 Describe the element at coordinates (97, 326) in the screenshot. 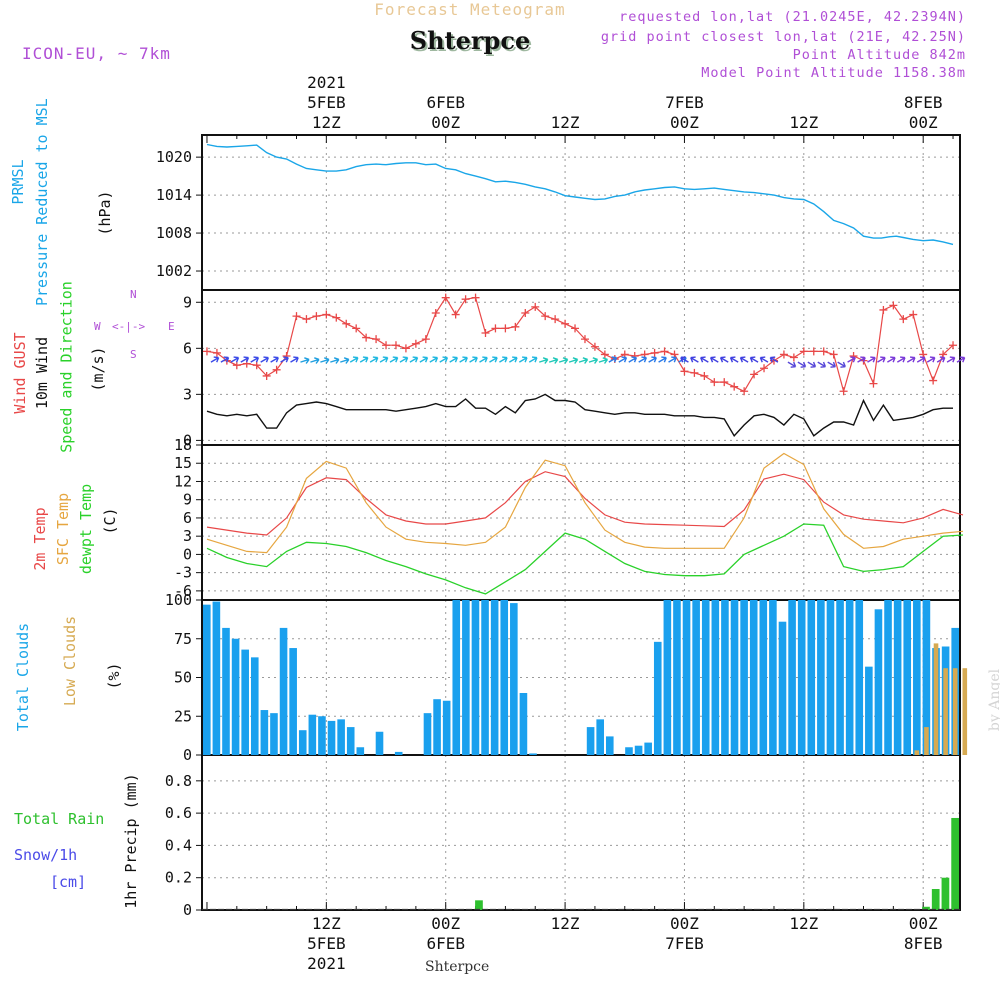

I see `compass-west: W` at that location.